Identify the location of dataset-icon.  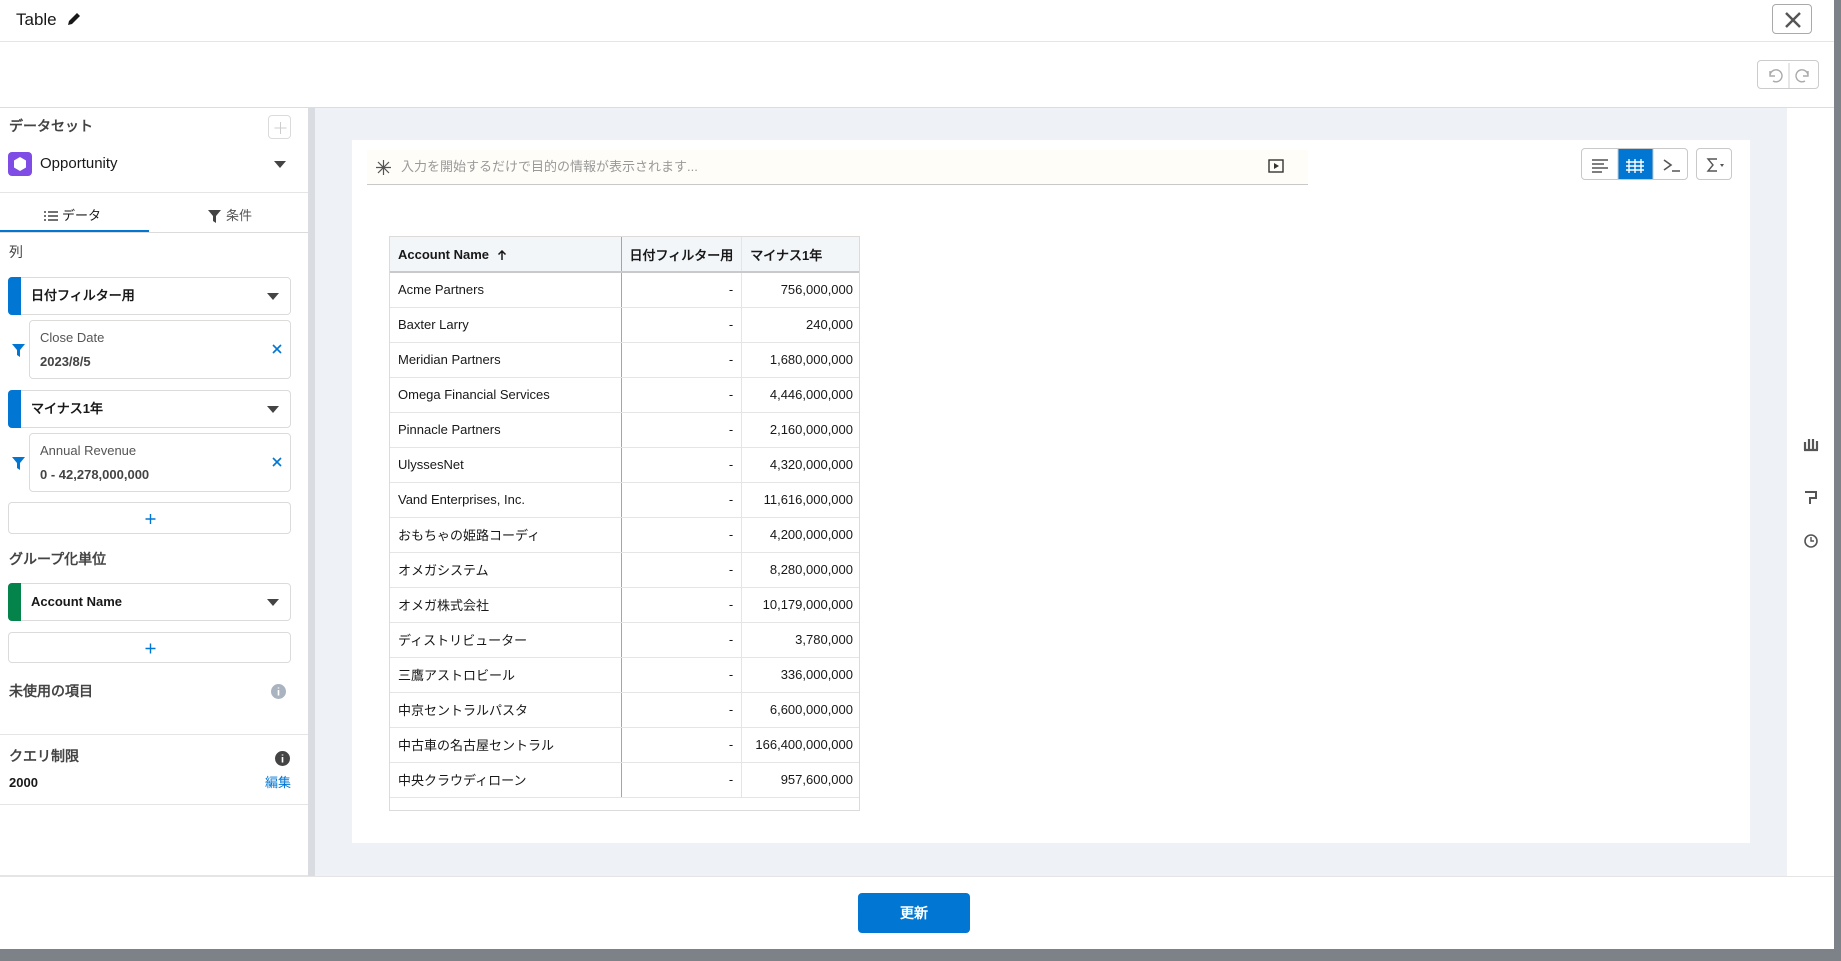
(20, 164).